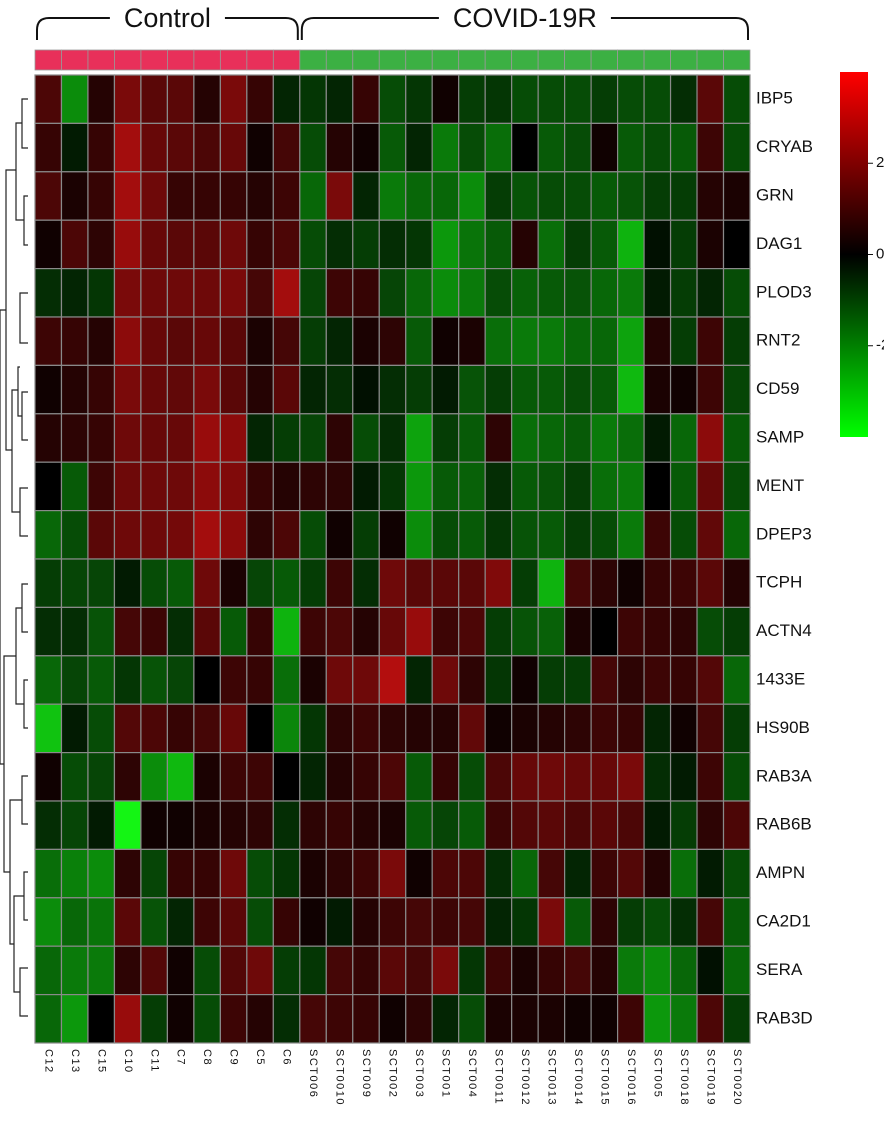 This screenshot has height=1123, width=884. What do you see at coordinates (525, 18) in the screenshot?
I see `group-label: COVID-19R` at bounding box center [525, 18].